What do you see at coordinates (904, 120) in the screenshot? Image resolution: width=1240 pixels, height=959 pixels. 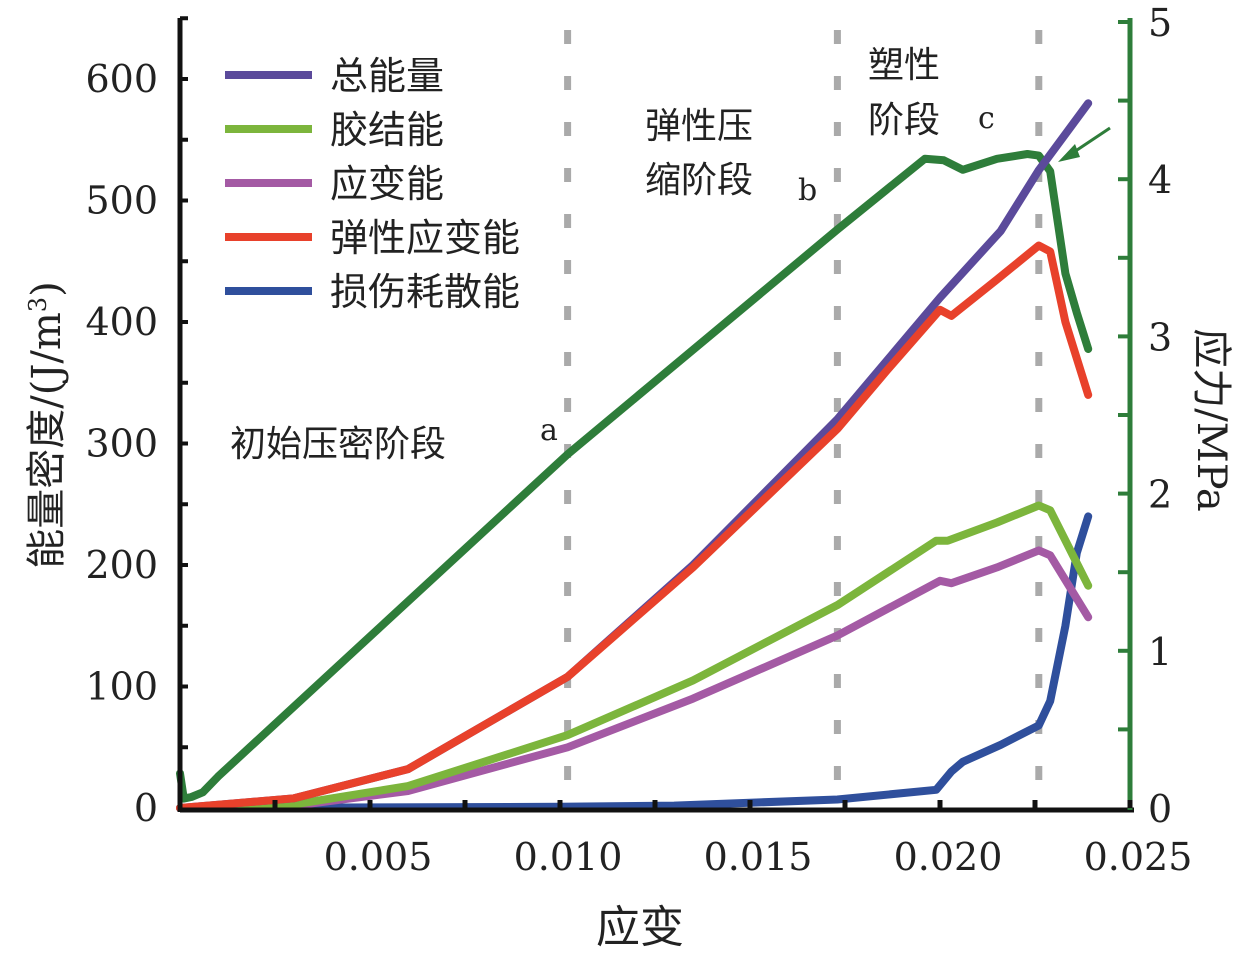 I see `stage-c-label-line2: 阶段` at bounding box center [904, 120].